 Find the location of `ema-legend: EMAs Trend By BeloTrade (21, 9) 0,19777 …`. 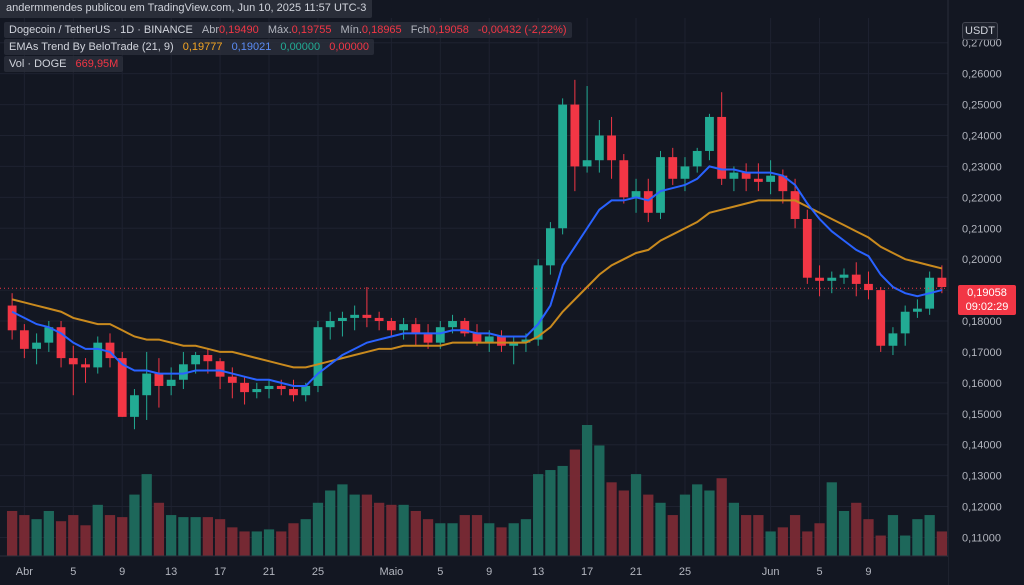

ema-legend: EMAs Trend By BeloTrade (21, 9) 0,19777 … is located at coordinates (189, 47).